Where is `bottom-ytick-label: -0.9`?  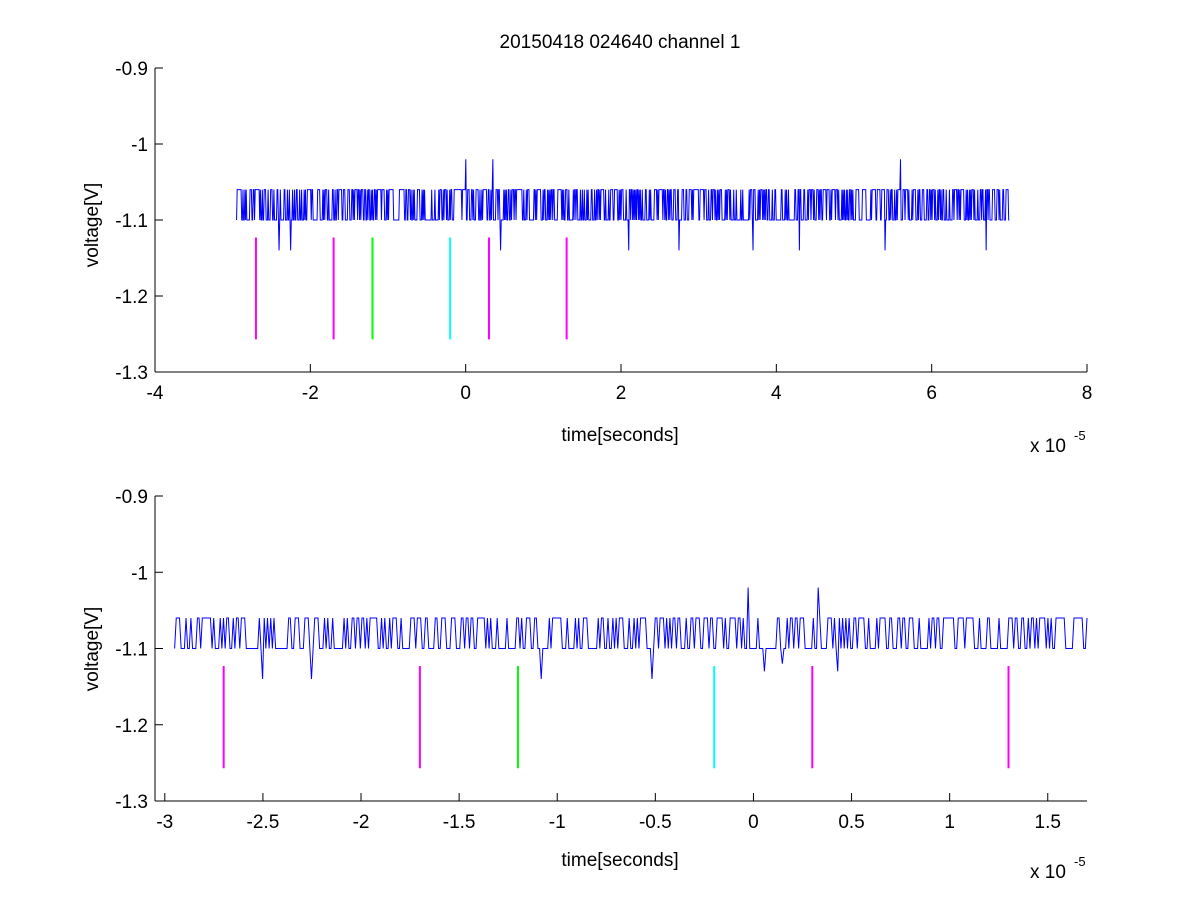 bottom-ytick-label: -0.9 is located at coordinates (131, 497).